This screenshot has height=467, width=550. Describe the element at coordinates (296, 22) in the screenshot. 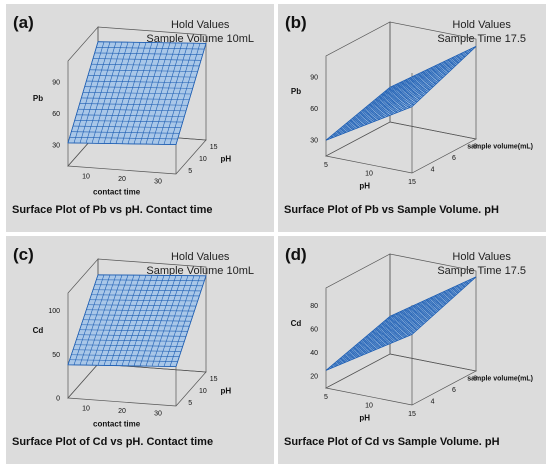

I see `panel-letter: (b)` at that location.